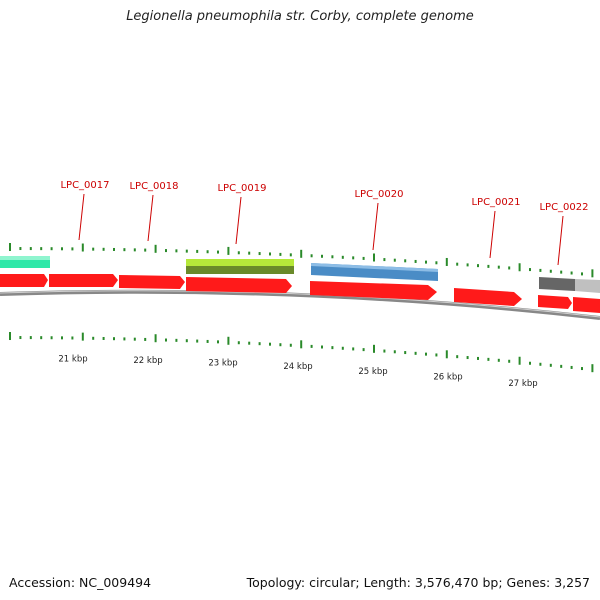 The width and height of the screenshot is (600, 600). What do you see at coordinates (372, 372) in the screenshot?
I see `scale-label: 25 kbp` at bounding box center [372, 372].